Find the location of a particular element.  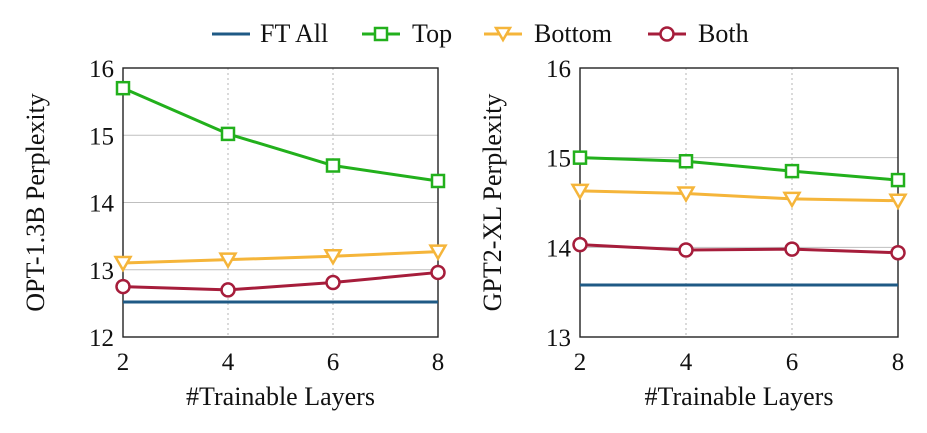

legend-label-bottom: Bottom is located at coordinates (573, 33).